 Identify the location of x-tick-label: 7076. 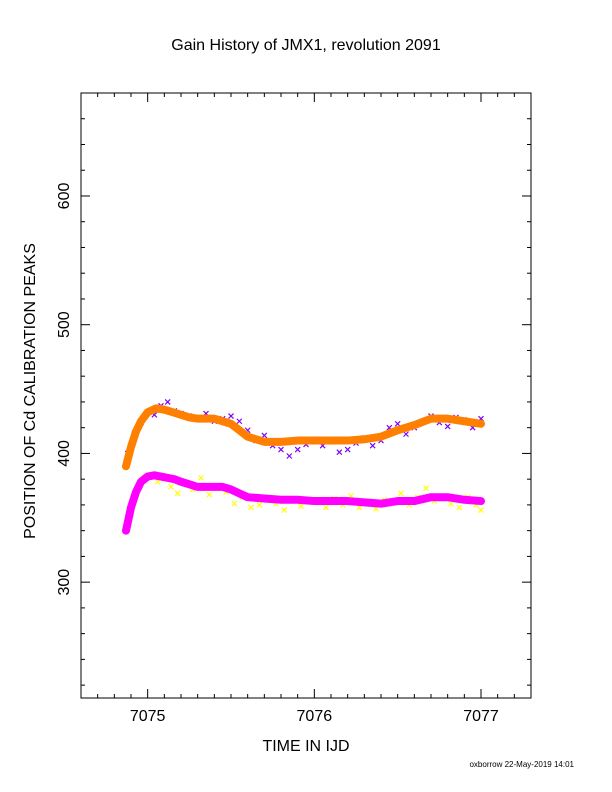
(315, 716).